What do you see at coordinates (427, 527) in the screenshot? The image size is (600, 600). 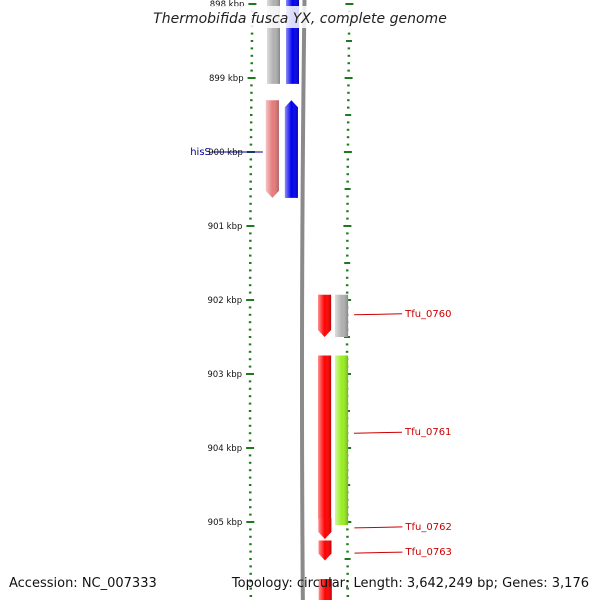 I see `gene-label-Tfu_0762: Tfu_0762` at bounding box center [427, 527].